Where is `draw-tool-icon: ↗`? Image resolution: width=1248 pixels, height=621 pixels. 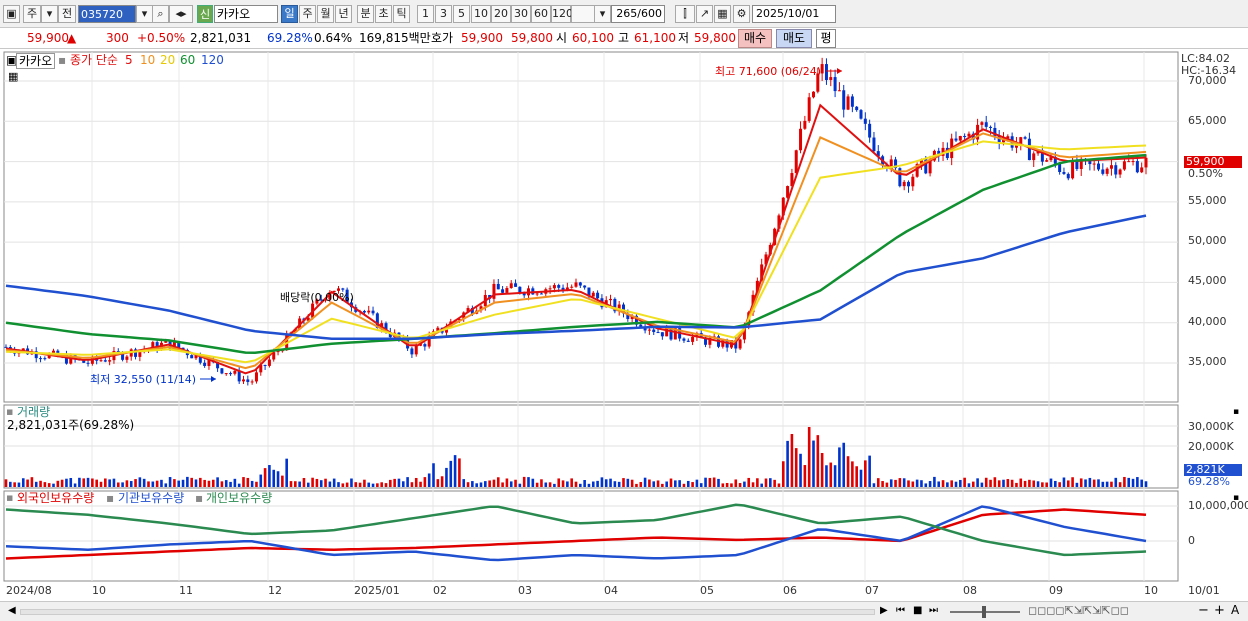
draw-tool-icon: ↗ is located at coordinates (704, 14).